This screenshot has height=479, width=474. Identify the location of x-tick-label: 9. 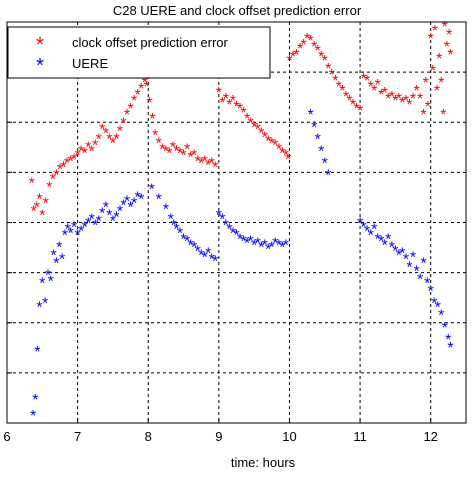
(218, 436).